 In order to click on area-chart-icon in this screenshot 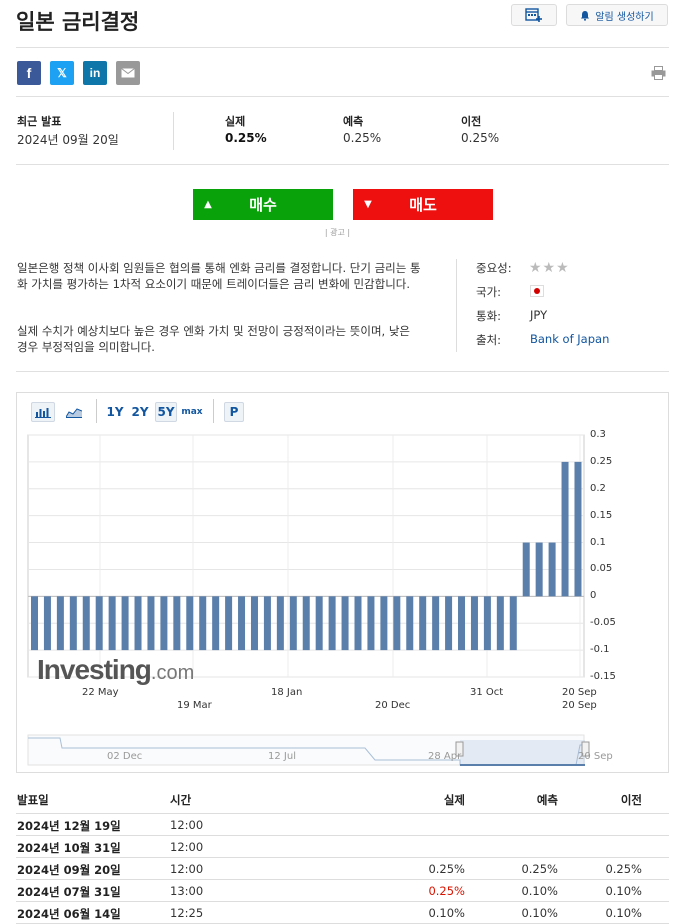, I will do `click(74, 413)`.